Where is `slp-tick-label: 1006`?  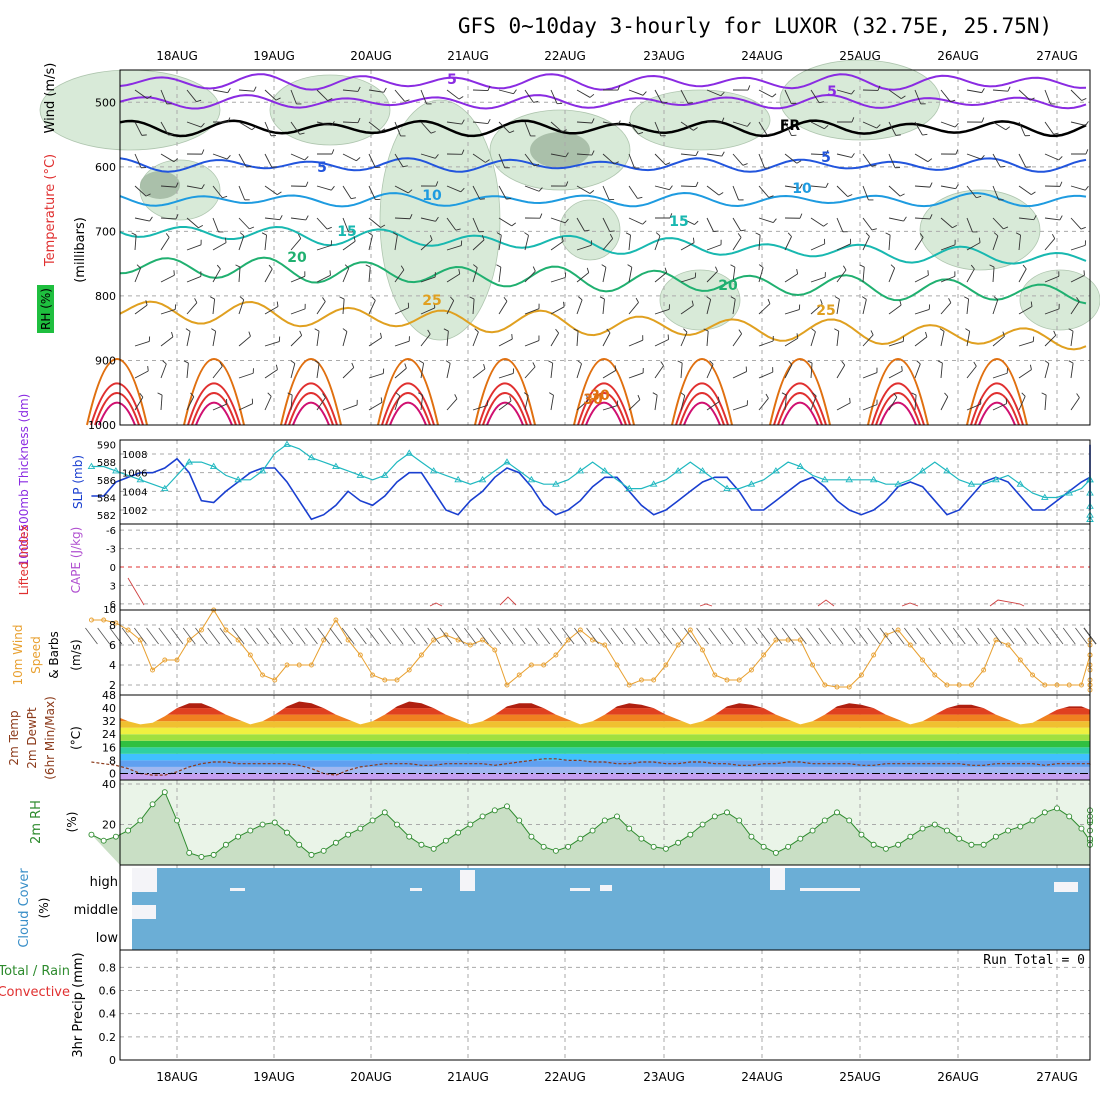
slp-tick-label: 1006 is located at coordinates (134, 474).